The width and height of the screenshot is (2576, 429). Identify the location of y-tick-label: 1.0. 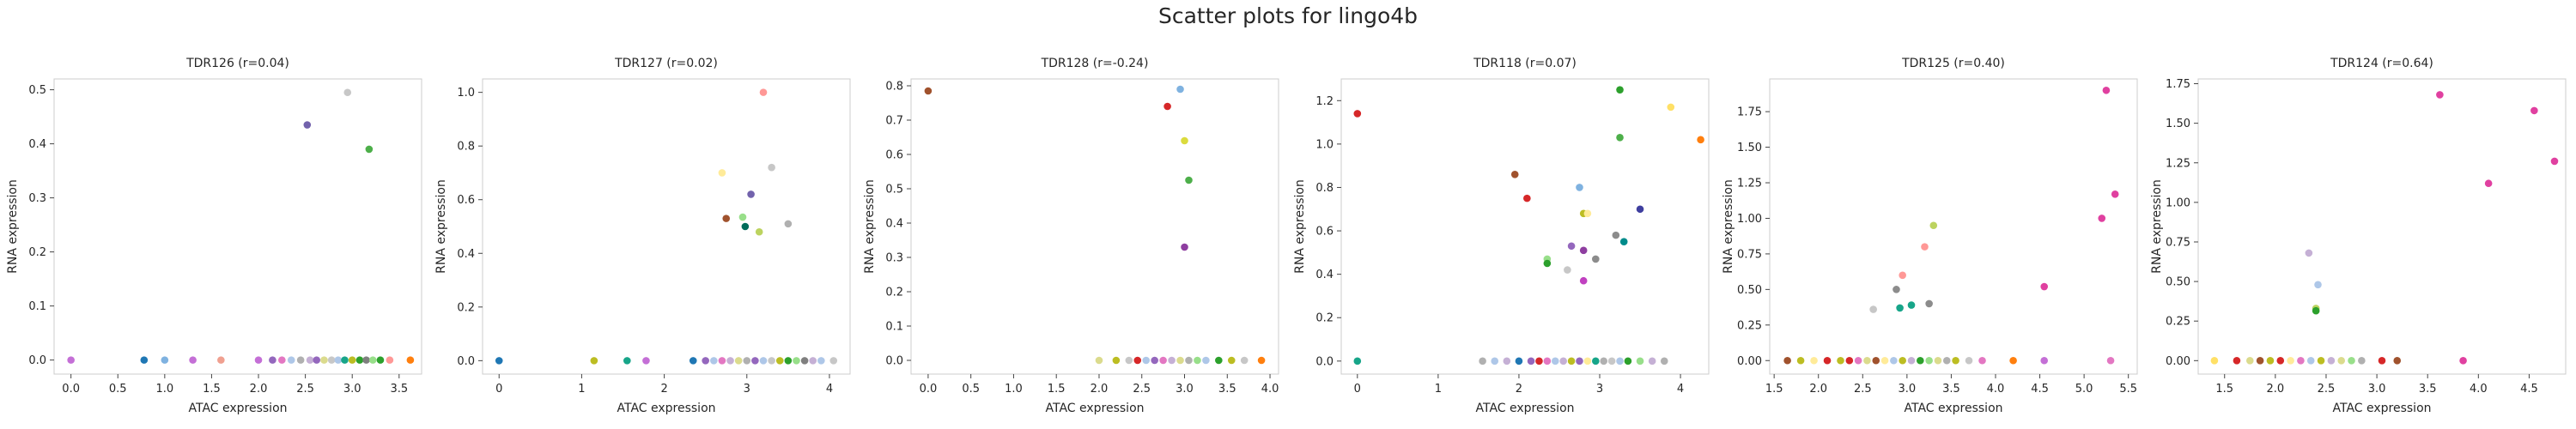
(1324, 144).